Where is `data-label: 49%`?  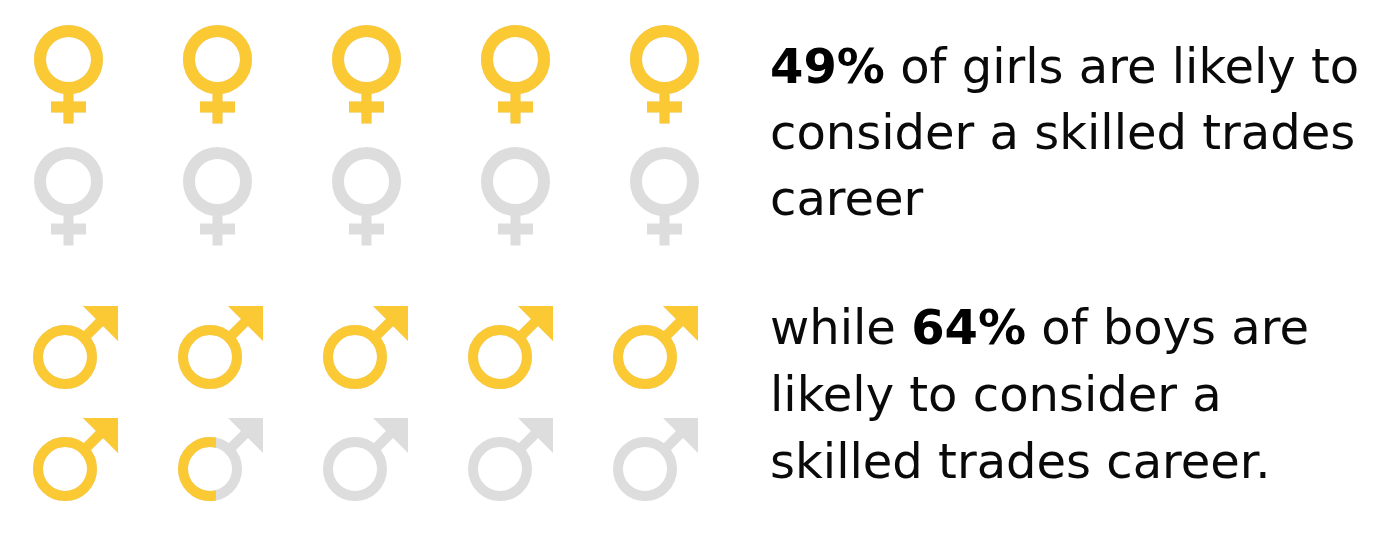 data-label: 49% is located at coordinates (827, 66).